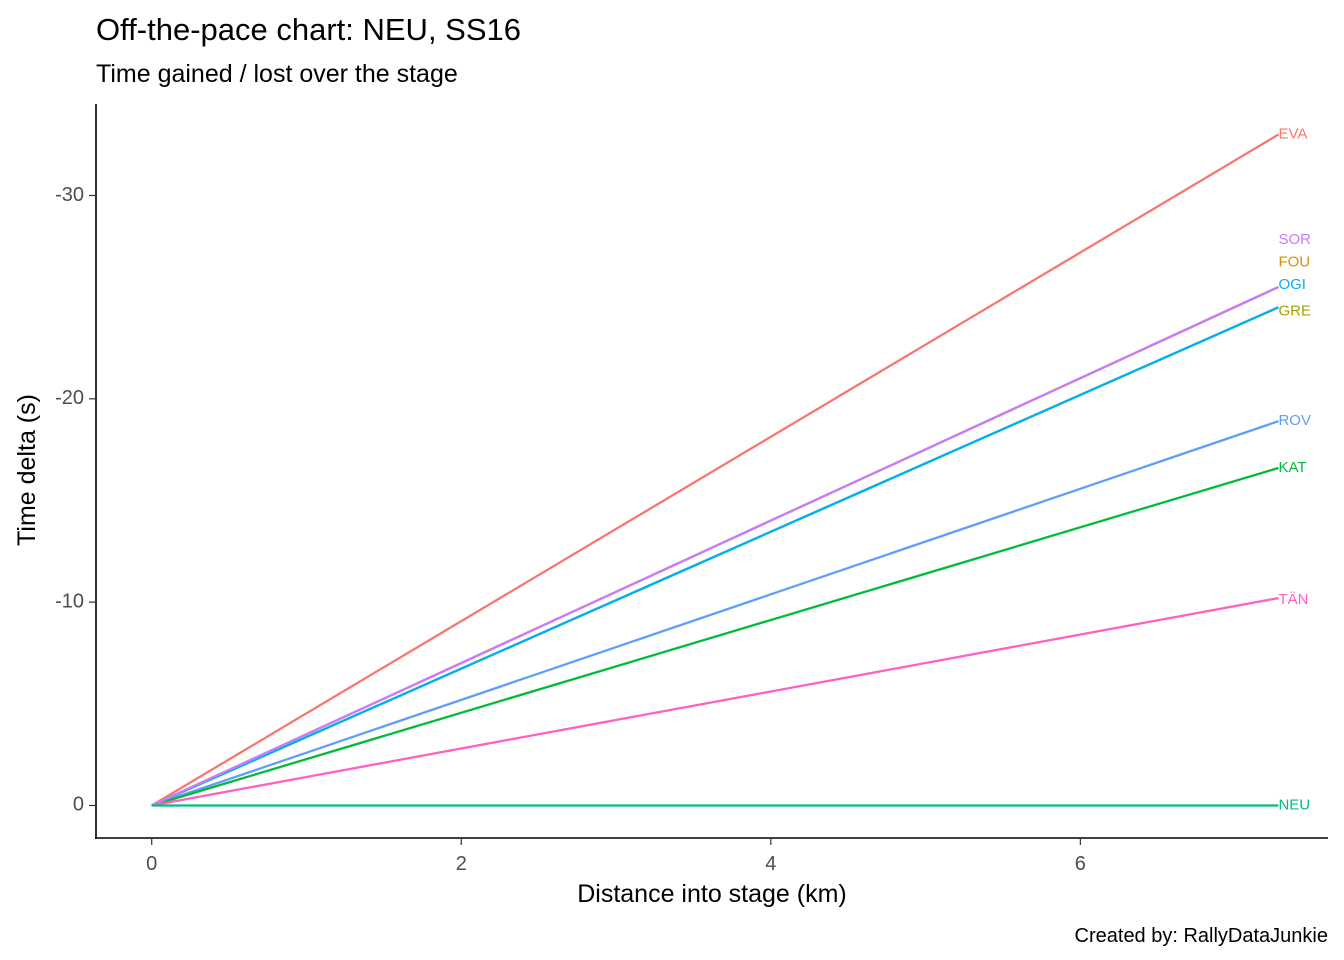 This screenshot has height=960, width=1344. Describe the element at coordinates (277, 74) in the screenshot. I see `chart-subtitle: Time gained / lost over the stage` at that location.